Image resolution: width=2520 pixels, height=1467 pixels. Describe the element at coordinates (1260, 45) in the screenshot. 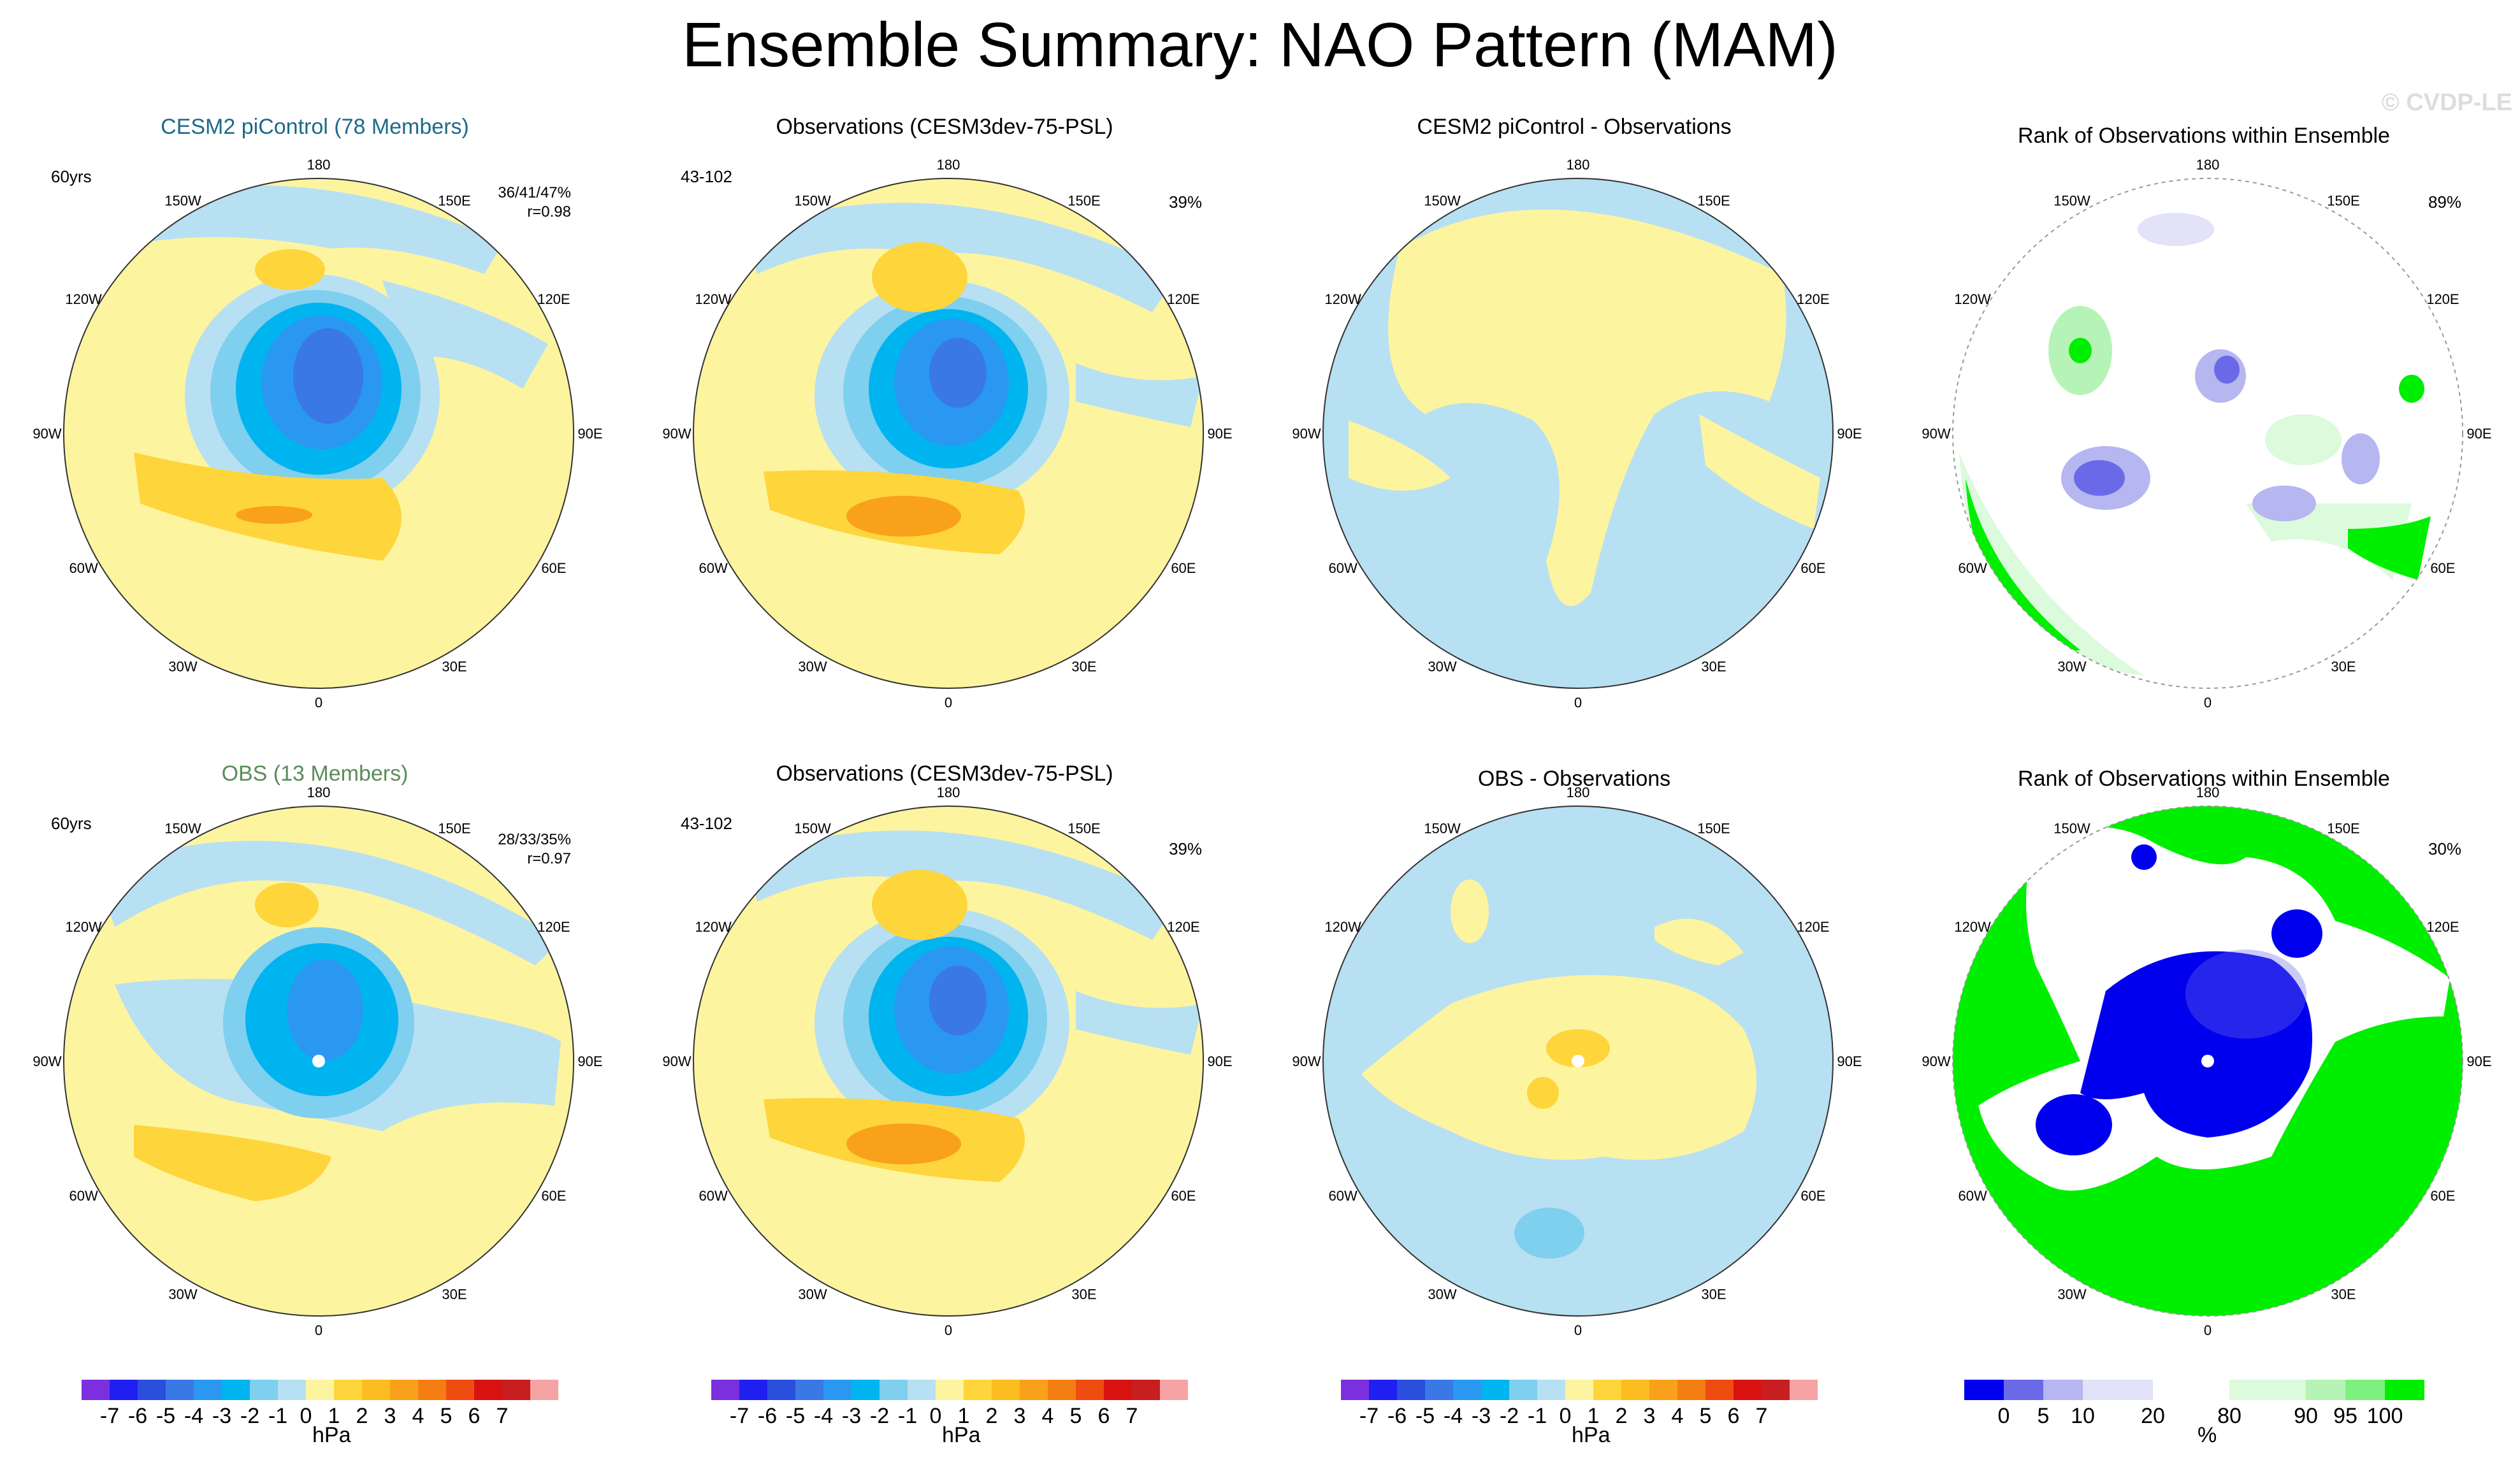

I see `main-title: Ensemble Summary: NAO Pattern (MAM)` at that location.